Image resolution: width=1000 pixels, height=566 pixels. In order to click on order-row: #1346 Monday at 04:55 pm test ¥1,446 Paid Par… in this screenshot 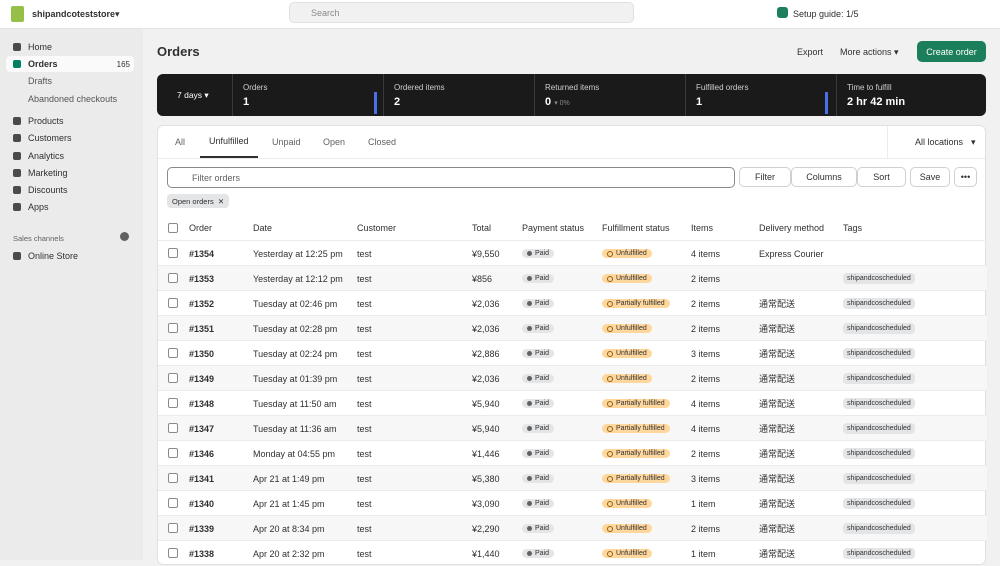, I will do `click(572, 452)`.